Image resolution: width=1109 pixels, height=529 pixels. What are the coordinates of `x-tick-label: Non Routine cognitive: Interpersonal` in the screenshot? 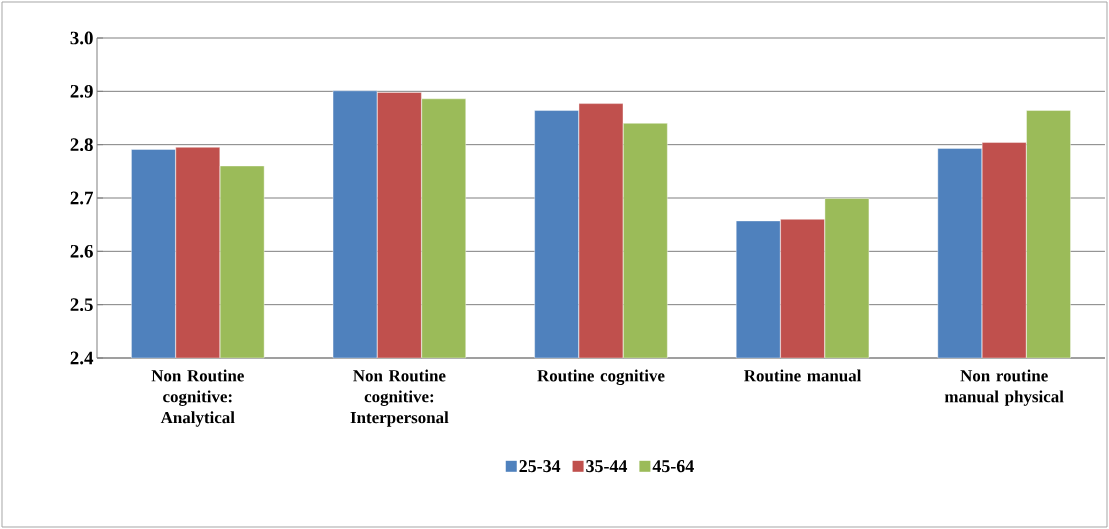 It's located at (399, 398).